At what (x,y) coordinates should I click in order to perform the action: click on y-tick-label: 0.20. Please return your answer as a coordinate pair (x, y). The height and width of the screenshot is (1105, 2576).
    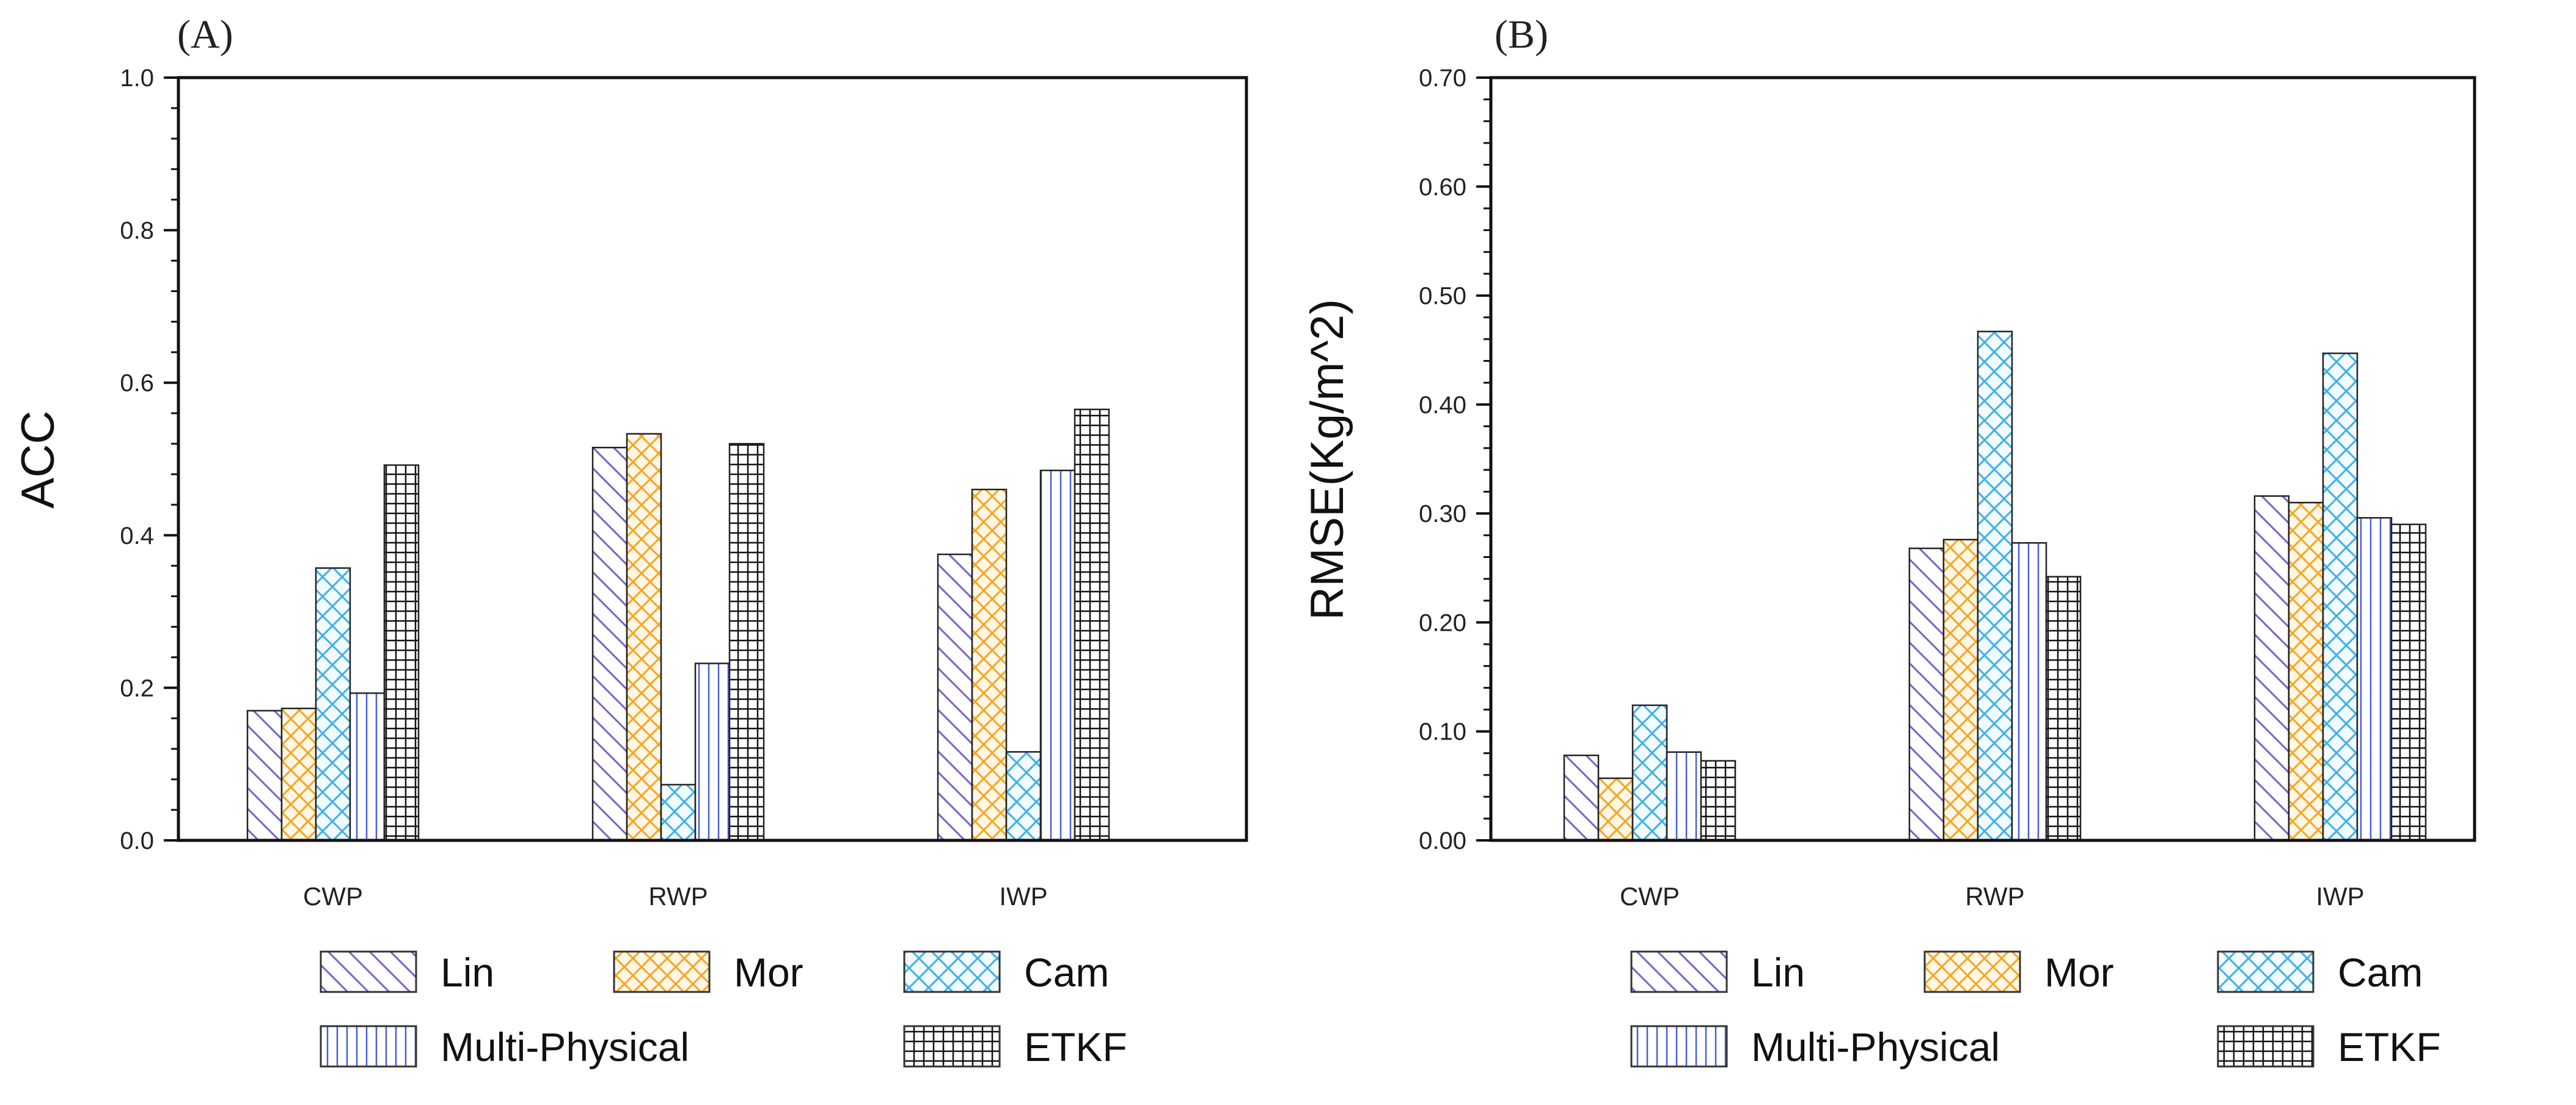
    Looking at the image, I should click on (1442, 622).